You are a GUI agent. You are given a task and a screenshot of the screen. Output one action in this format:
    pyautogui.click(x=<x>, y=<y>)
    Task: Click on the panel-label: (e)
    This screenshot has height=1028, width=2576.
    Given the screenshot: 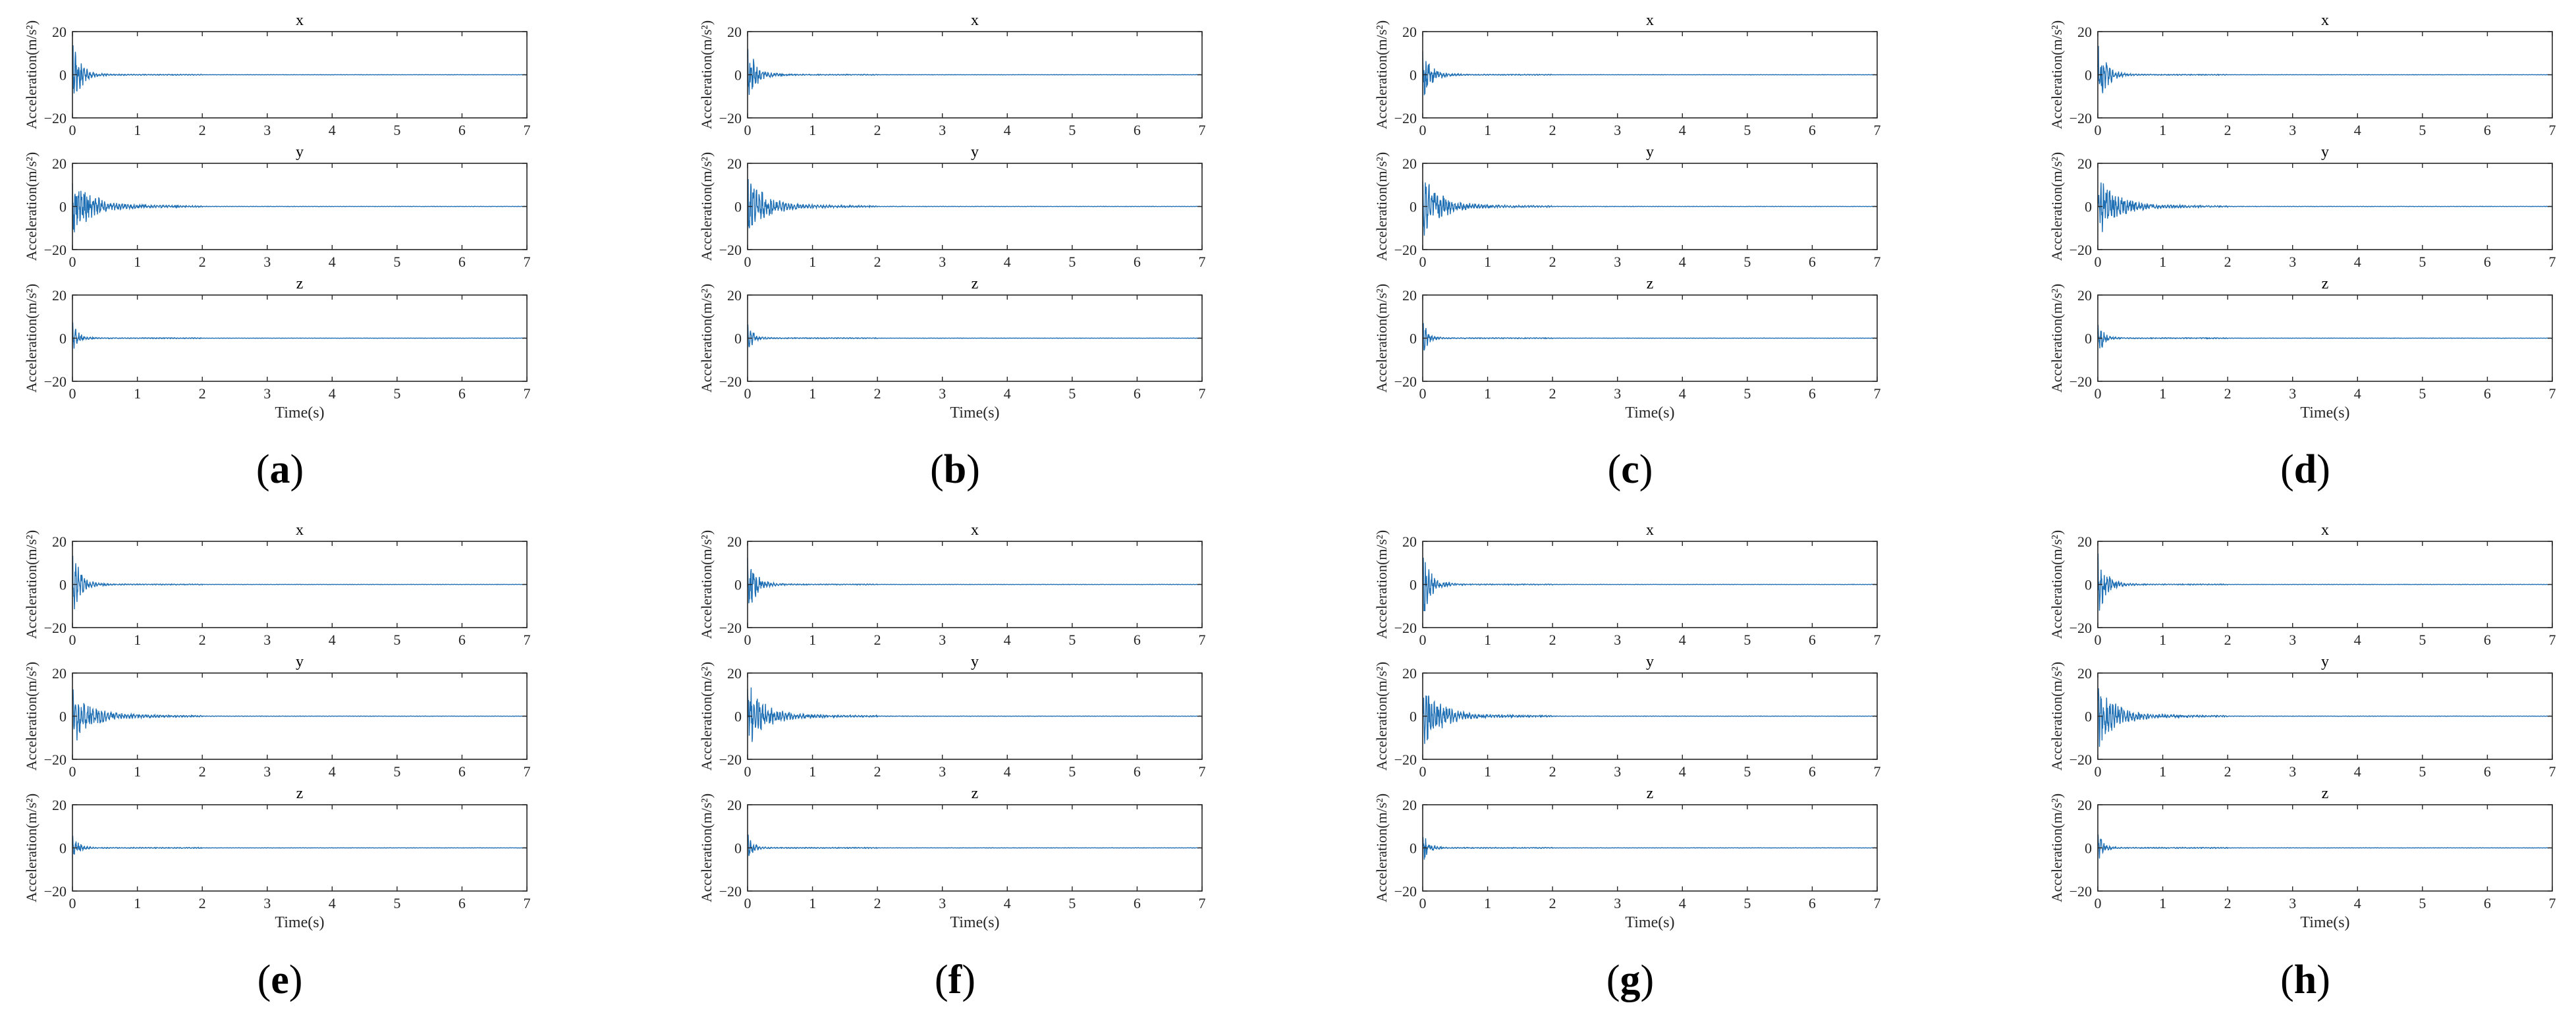 What is the action you would take?
    pyautogui.click(x=280, y=980)
    